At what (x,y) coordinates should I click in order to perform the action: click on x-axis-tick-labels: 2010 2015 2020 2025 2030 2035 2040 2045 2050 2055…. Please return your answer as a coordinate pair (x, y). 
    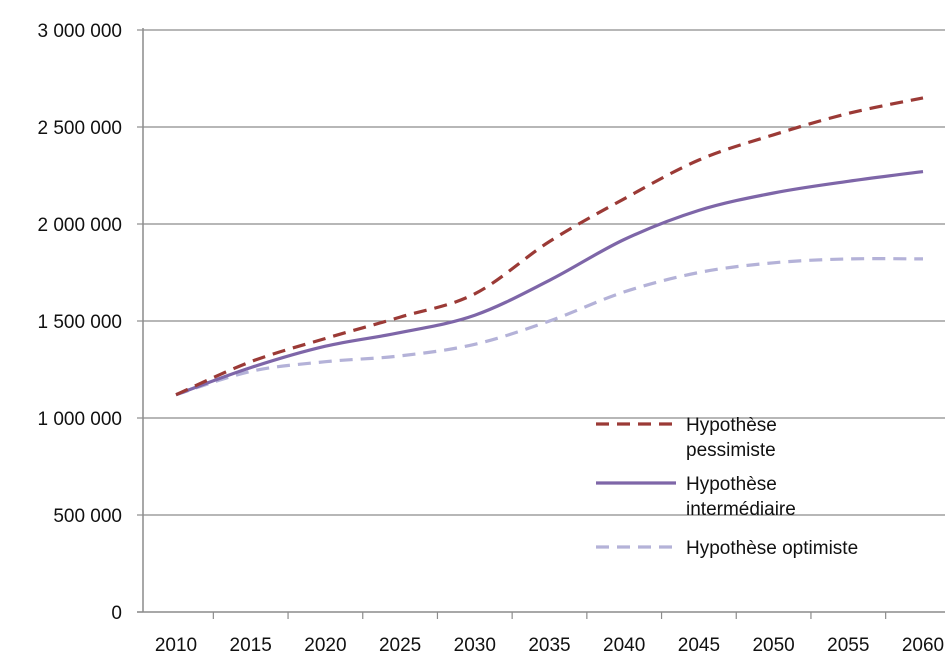
    Looking at the image, I should click on (549, 645).